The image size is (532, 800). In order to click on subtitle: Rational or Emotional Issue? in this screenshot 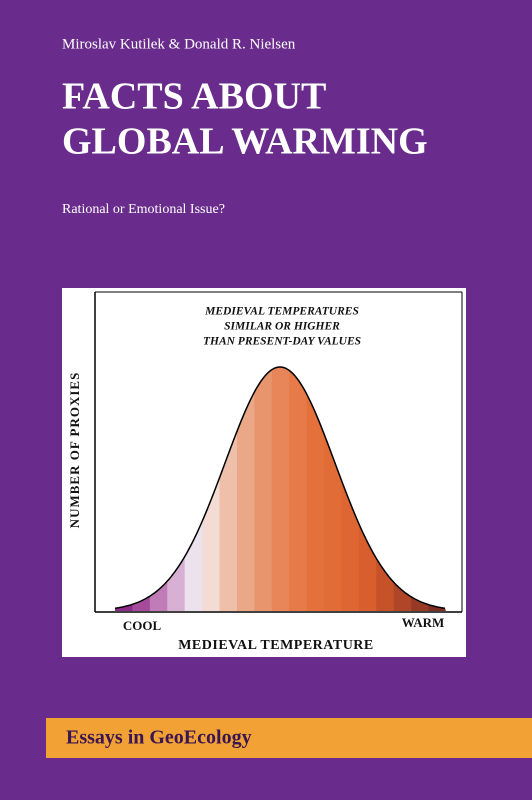, I will do `click(143, 209)`.